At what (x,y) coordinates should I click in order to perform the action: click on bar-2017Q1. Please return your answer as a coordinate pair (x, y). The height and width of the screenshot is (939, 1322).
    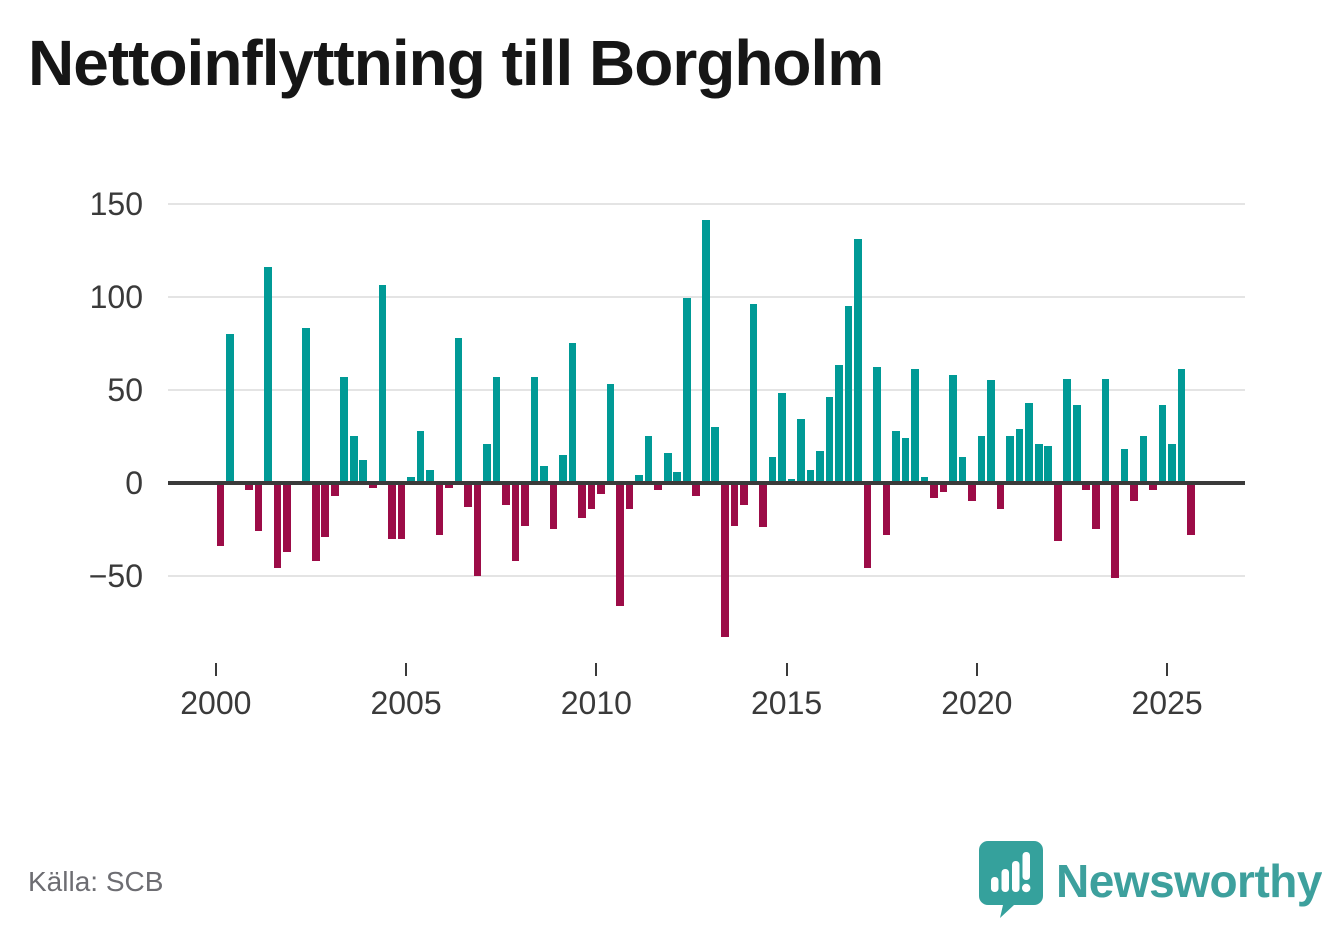
    Looking at the image, I should click on (867, 525).